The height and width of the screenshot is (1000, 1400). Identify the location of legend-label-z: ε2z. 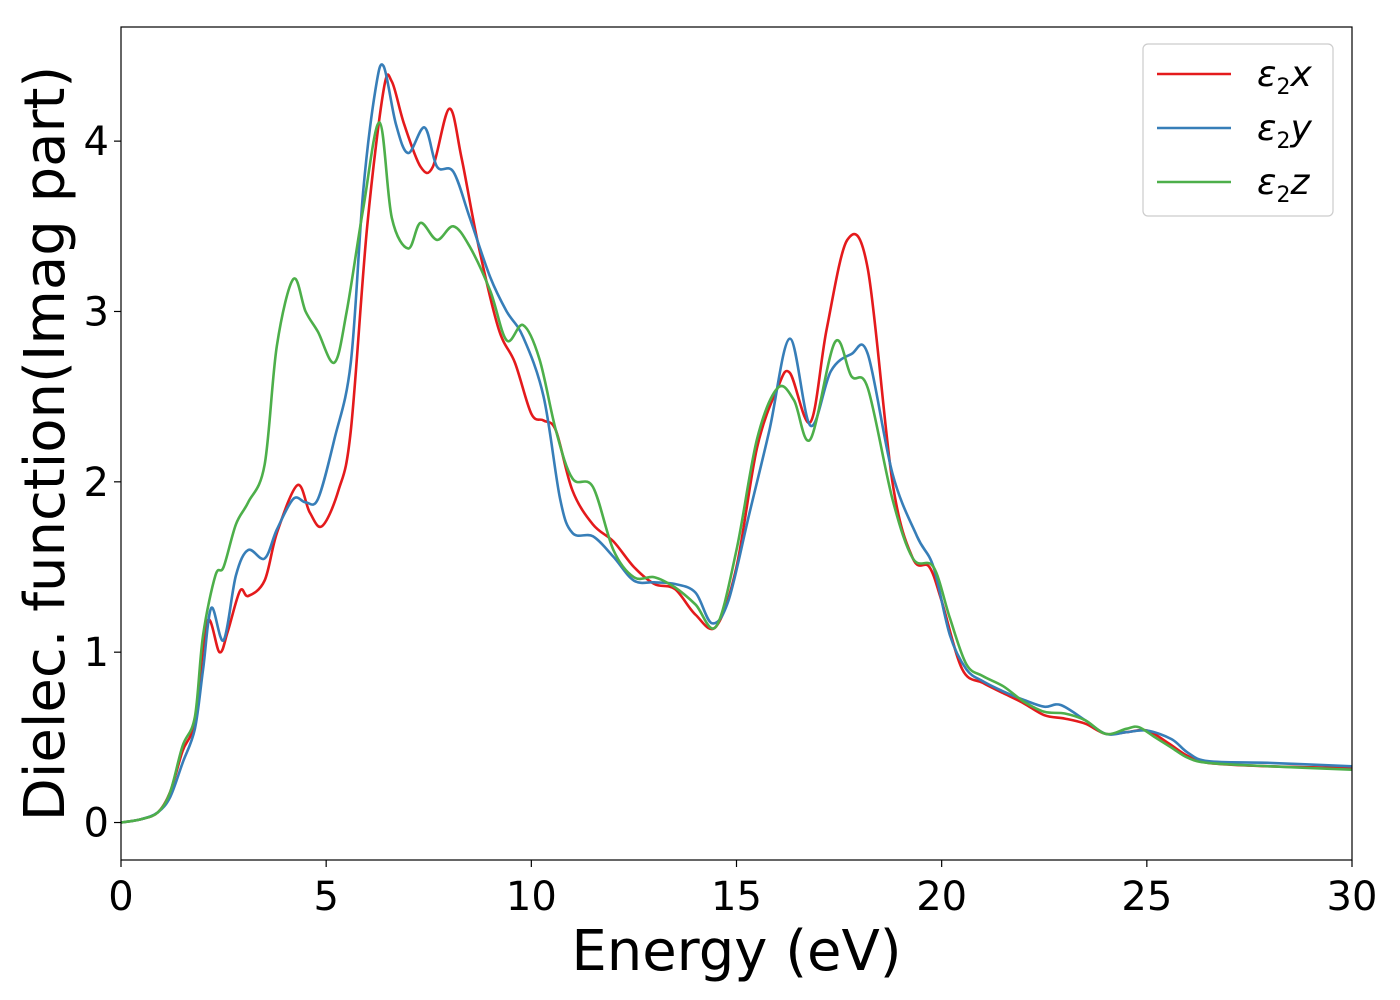
(1283, 185).